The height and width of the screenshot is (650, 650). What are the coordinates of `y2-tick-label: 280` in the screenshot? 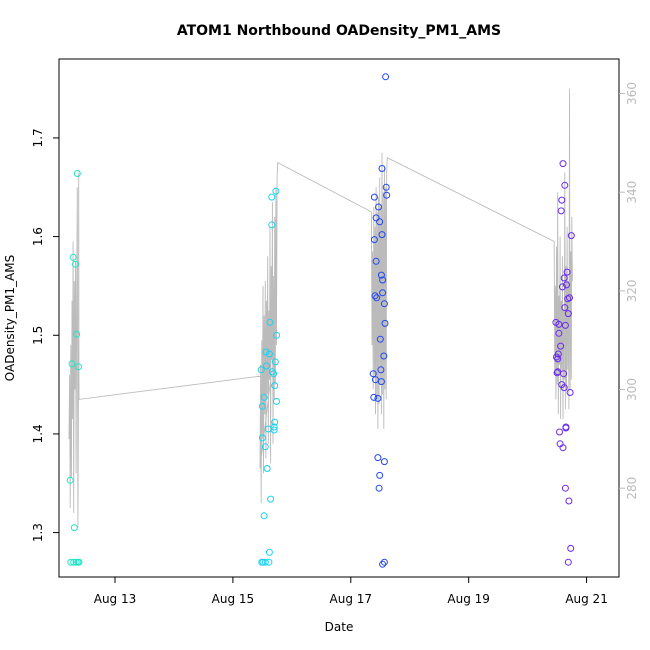 It's located at (632, 488).